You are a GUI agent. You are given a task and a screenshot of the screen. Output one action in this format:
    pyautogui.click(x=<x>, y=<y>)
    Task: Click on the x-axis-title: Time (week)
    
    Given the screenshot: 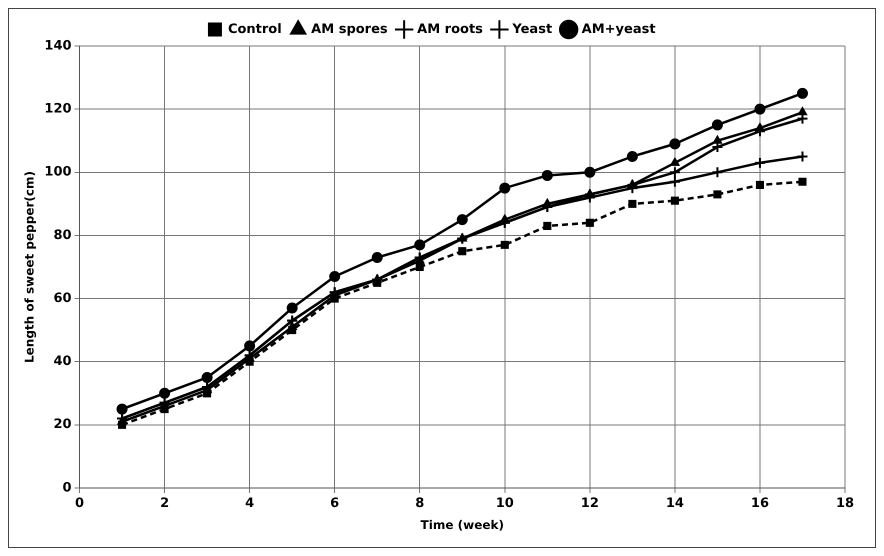 What is the action you would take?
    pyautogui.click(x=462, y=525)
    